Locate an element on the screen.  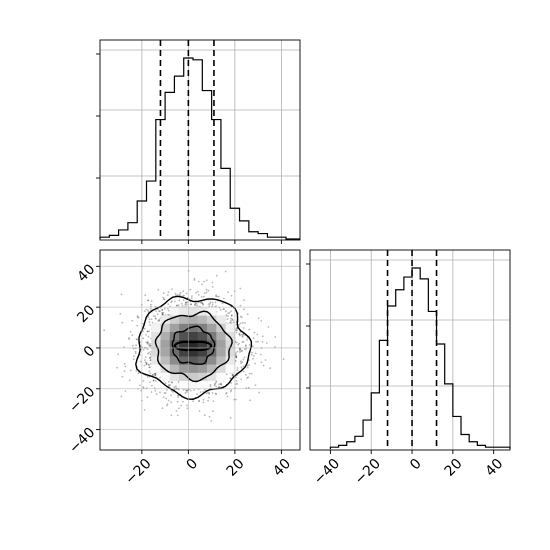
top-hist-quantile-lines is located at coordinates (187, 140).